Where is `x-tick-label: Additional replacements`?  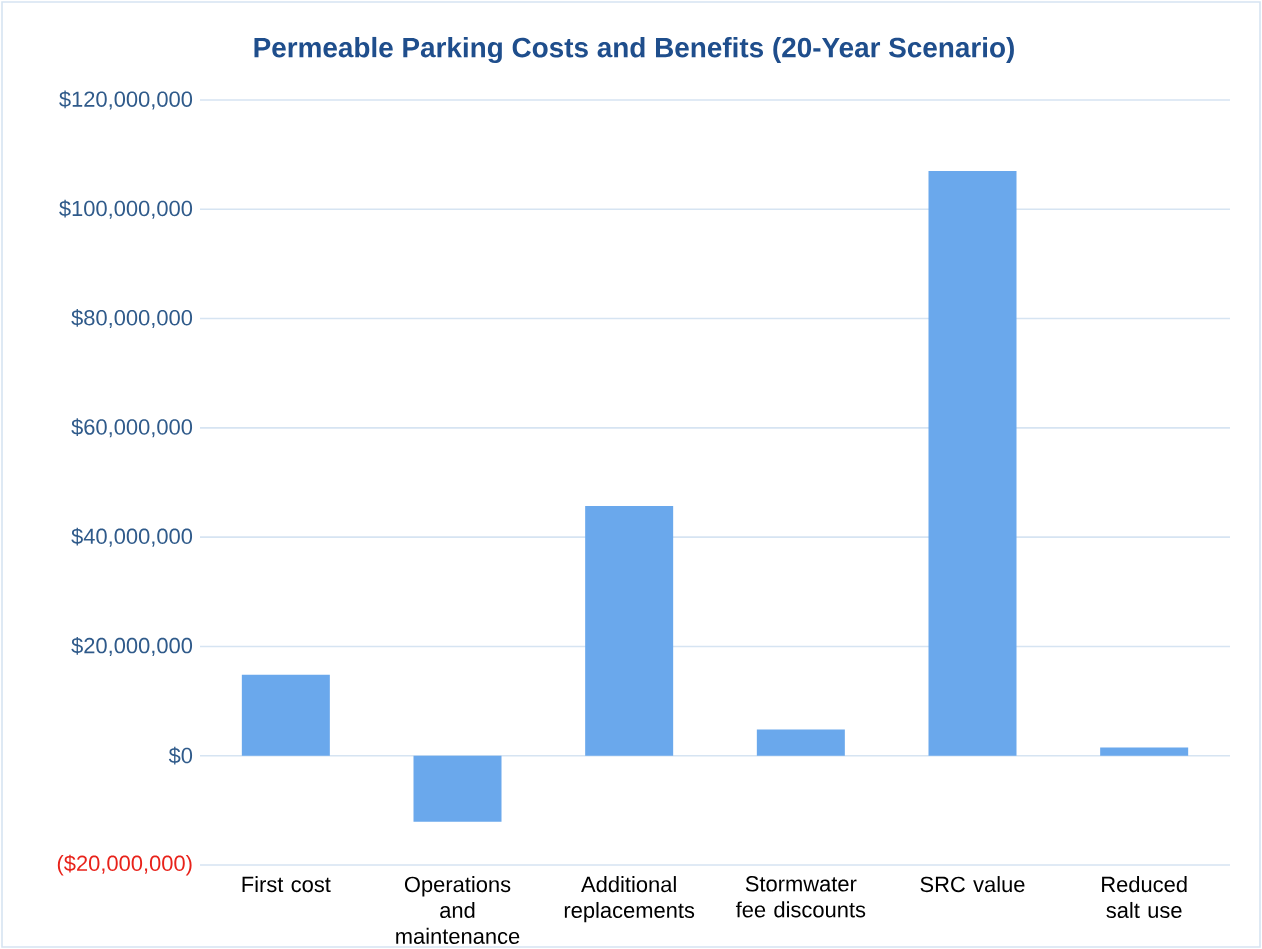 x-tick-label: Additional replacements is located at coordinates (629, 899).